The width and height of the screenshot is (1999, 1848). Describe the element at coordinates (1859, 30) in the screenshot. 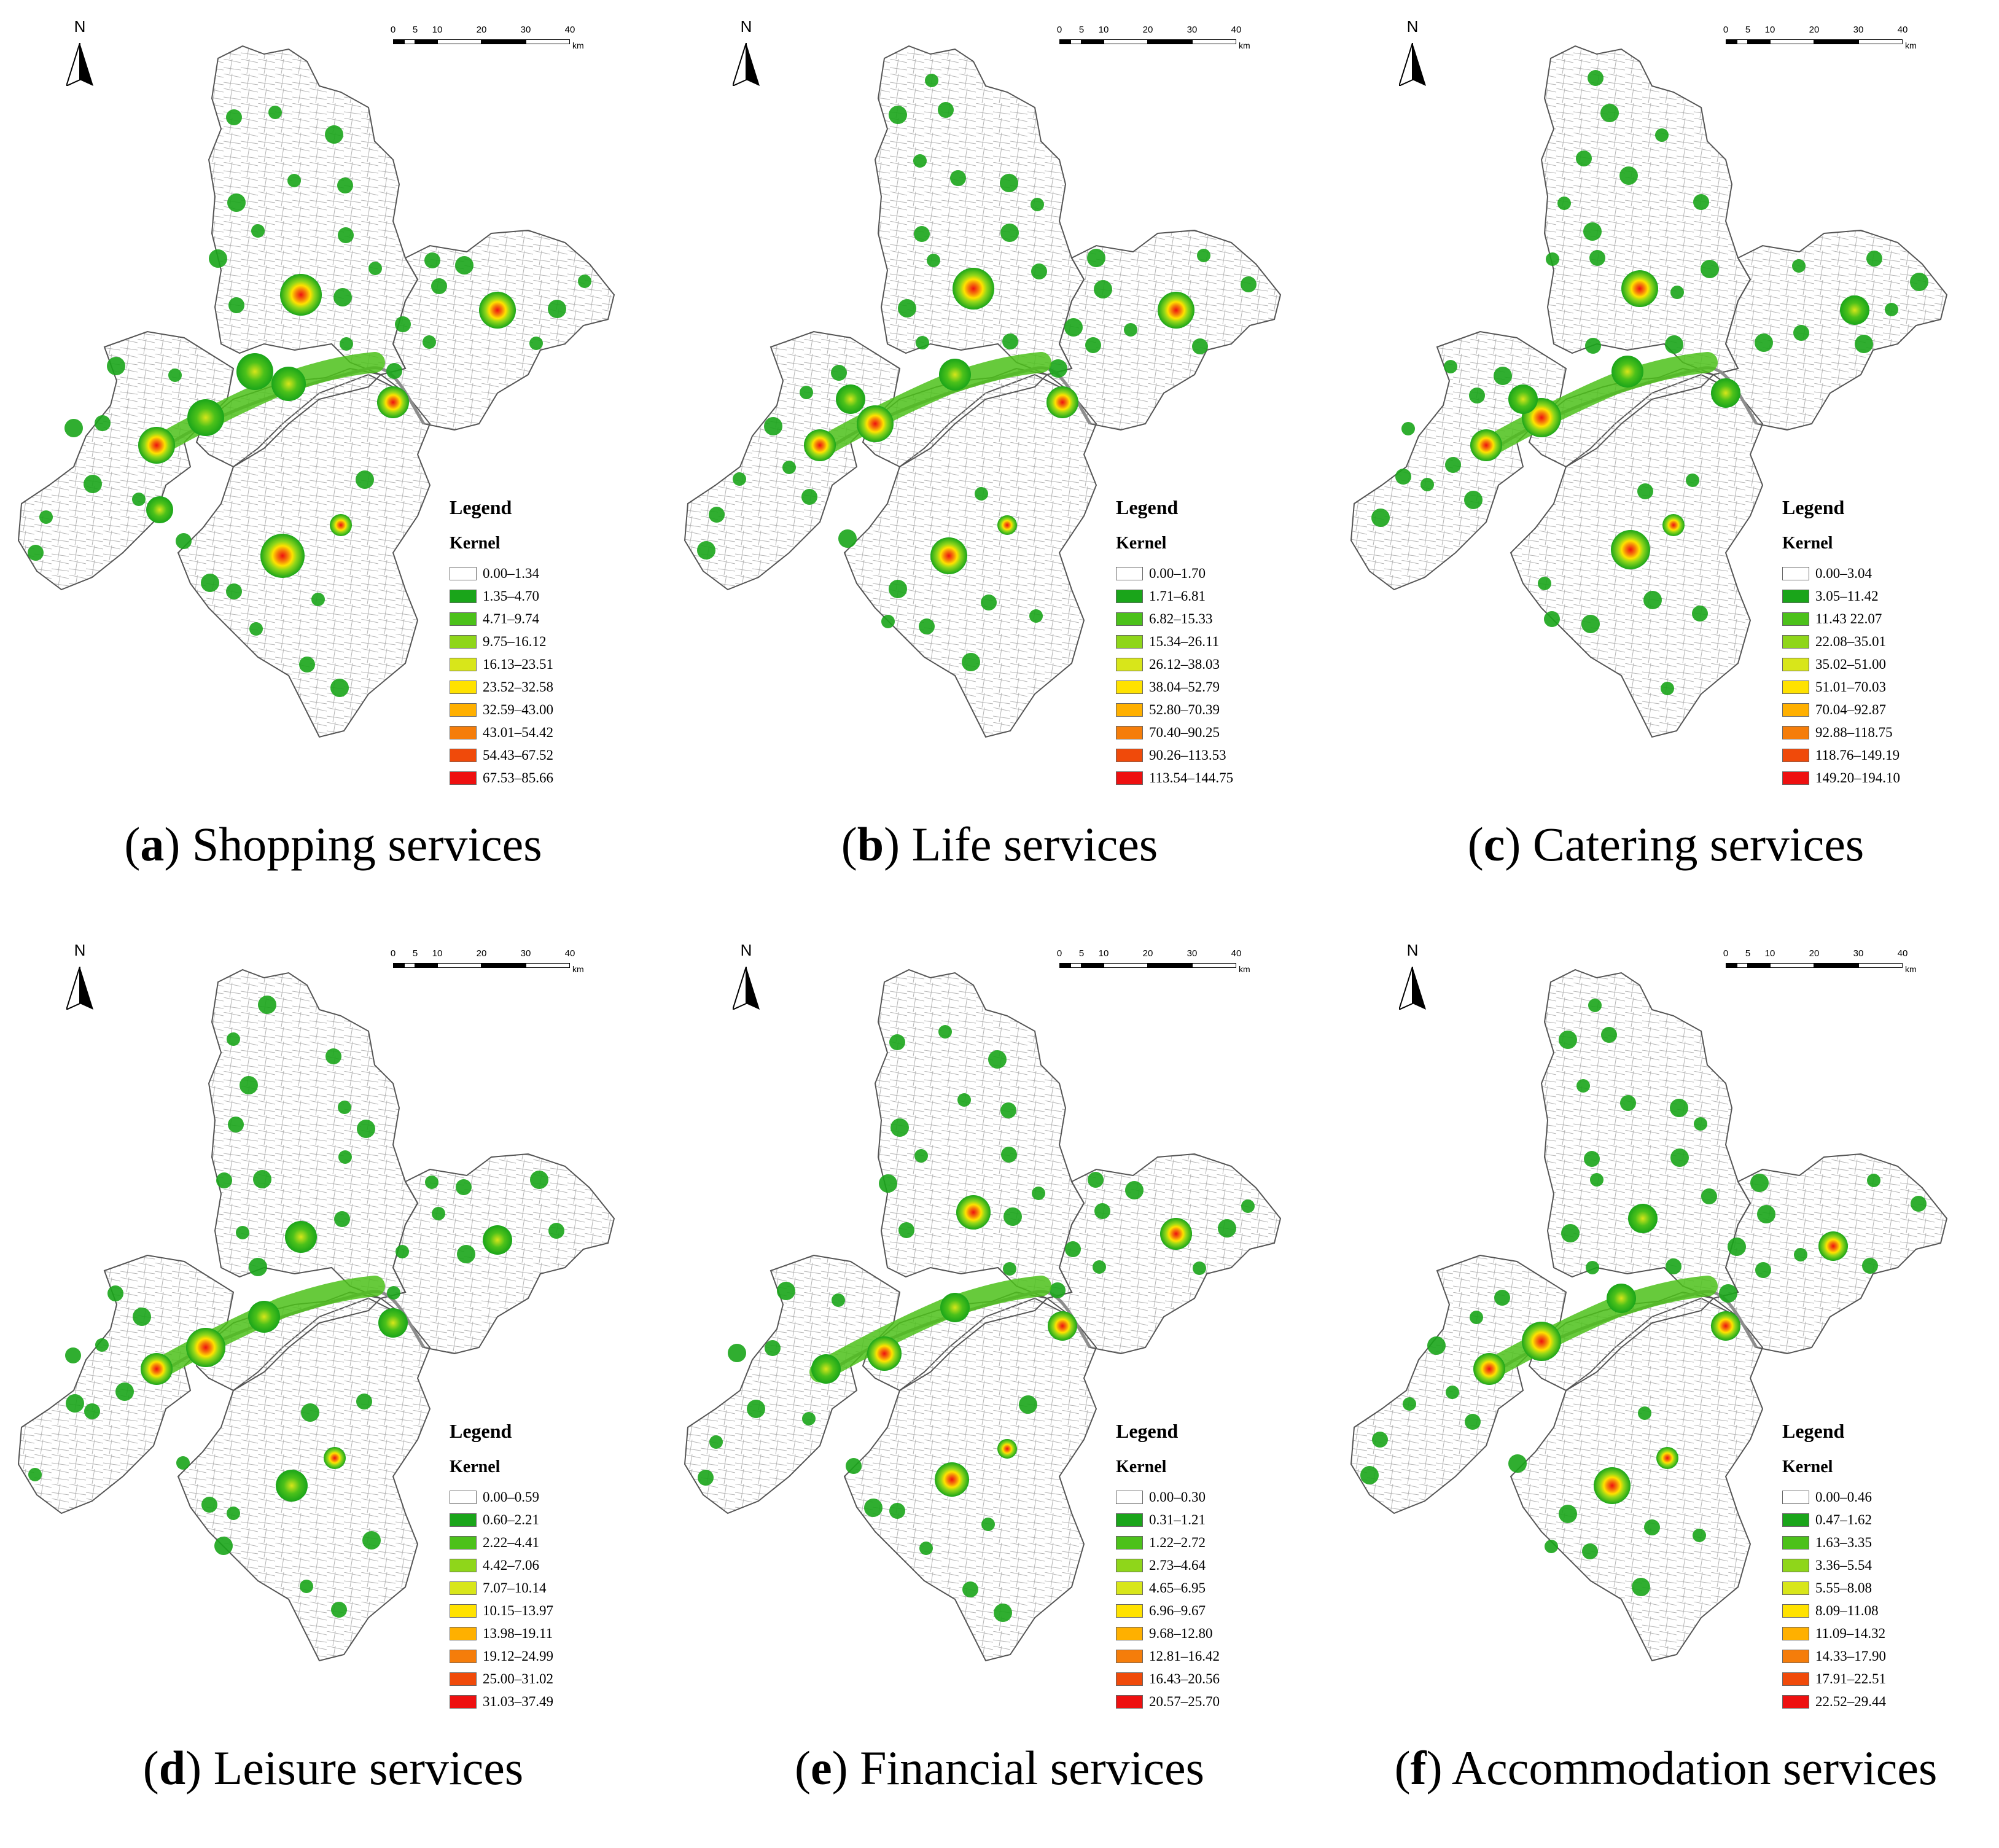

I see `scale-tick-30: 30` at that location.